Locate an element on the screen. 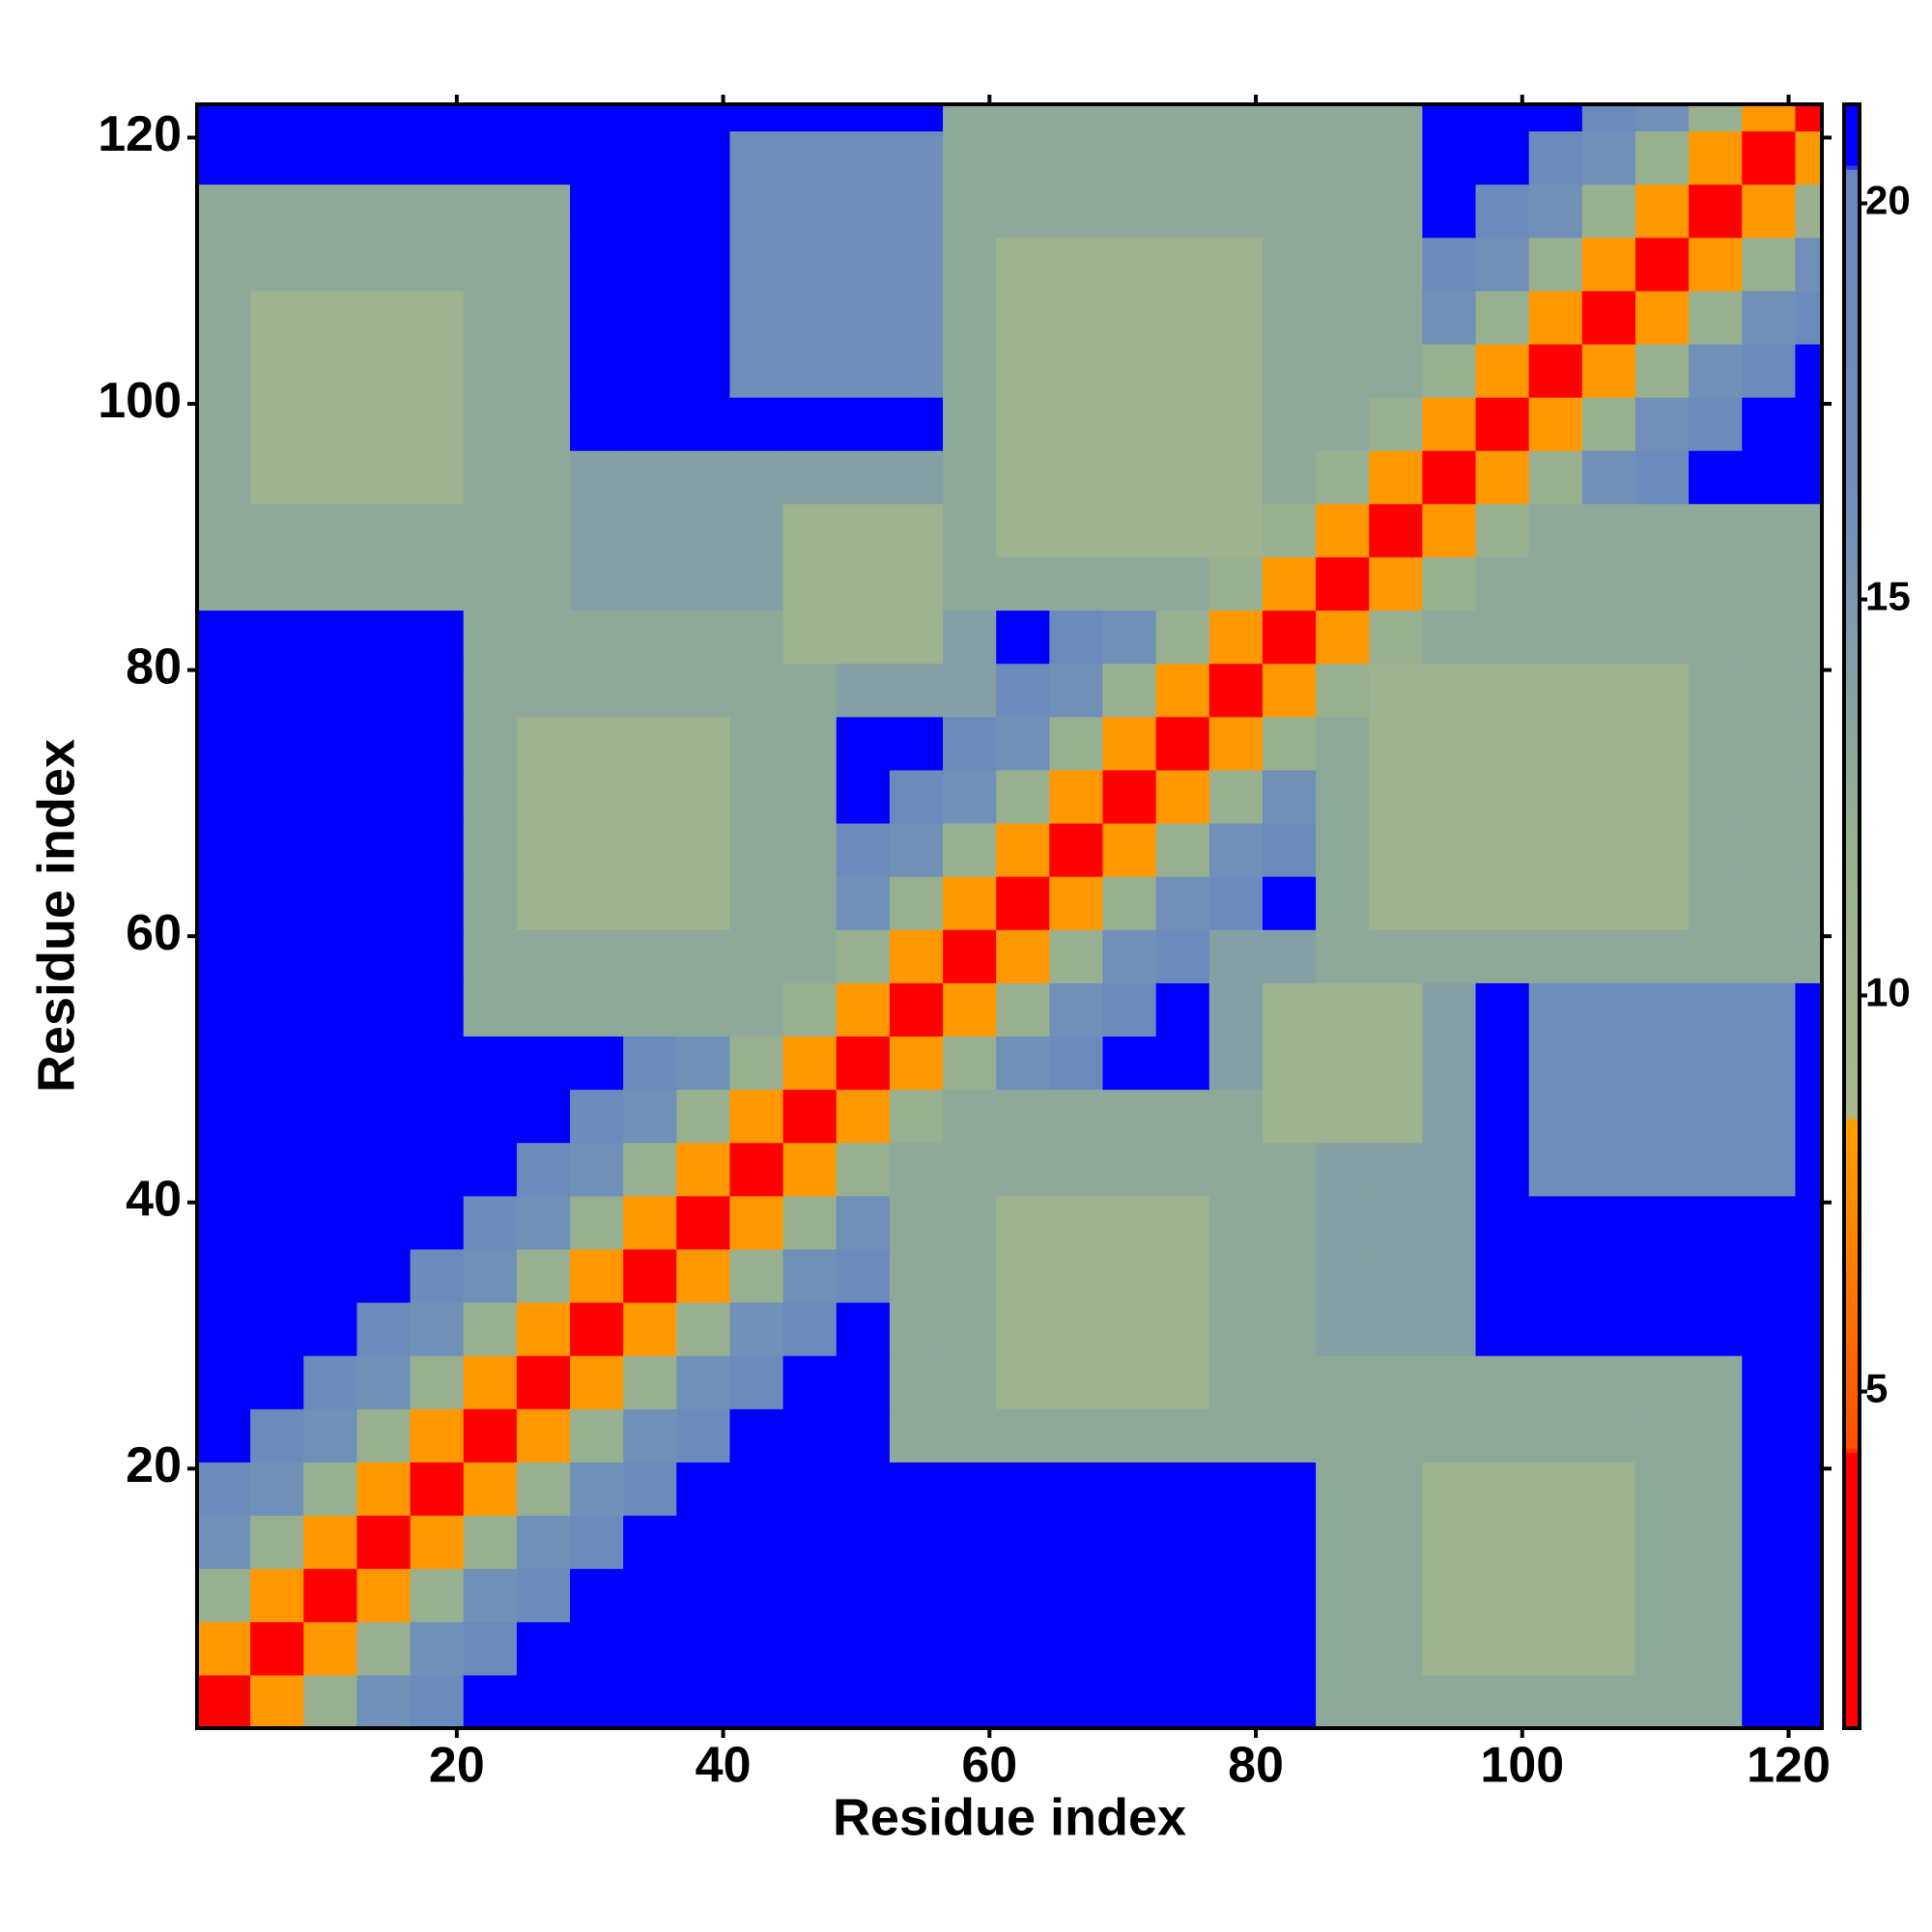 This screenshot has height=1932, width=1932. x-tick-label: 40 is located at coordinates (724, 1766).